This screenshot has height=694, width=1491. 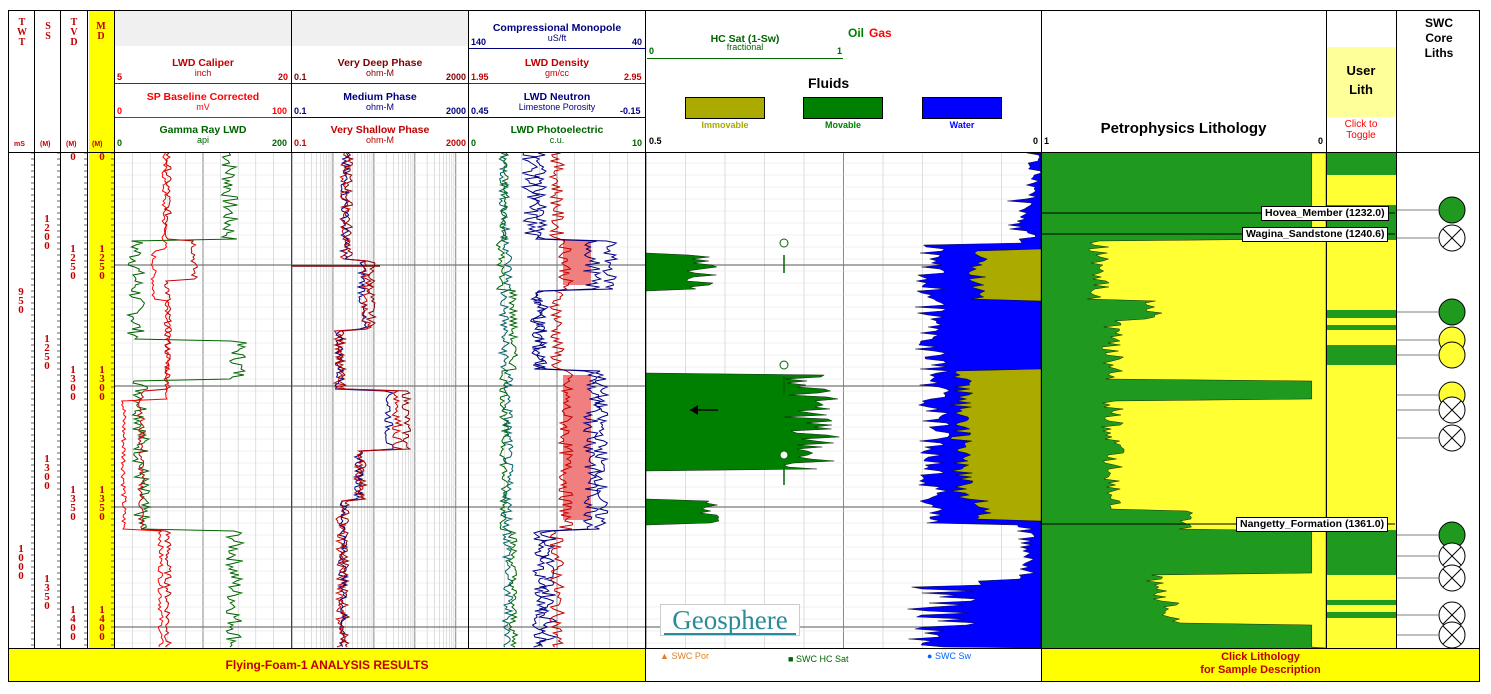 I want to click on mp-scale-line, so click(x=380, y=117).